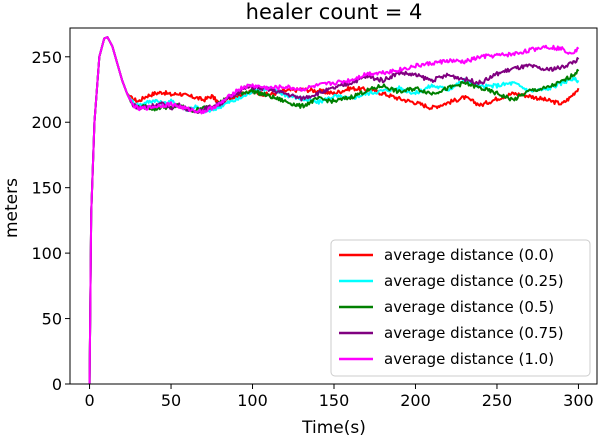 This screenshot has height=438, width=598. What do you see at coordinates (89, 400) in the screenshot?
I see `x-tick-label: 0` at bounding box center [89, 400].